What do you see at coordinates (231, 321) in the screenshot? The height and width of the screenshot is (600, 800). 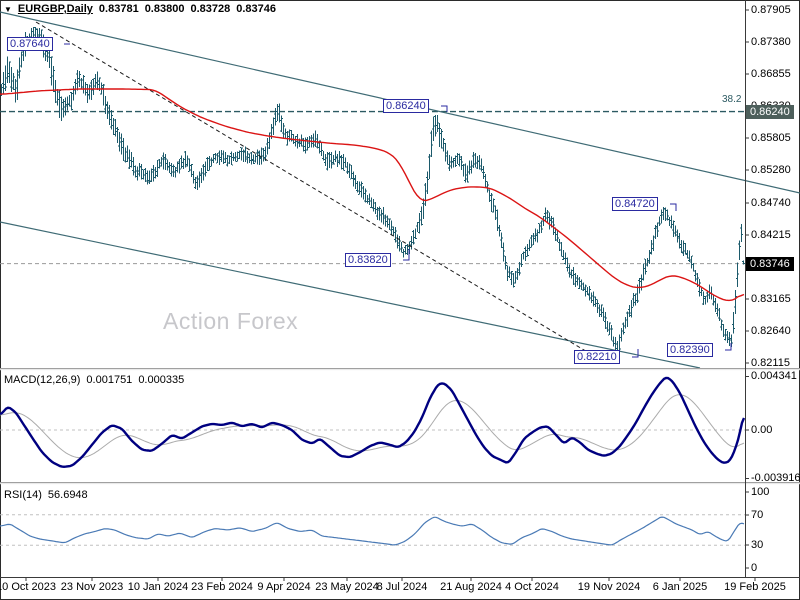 I see `watermark: Action Forex` at bounding box center [231, 321].